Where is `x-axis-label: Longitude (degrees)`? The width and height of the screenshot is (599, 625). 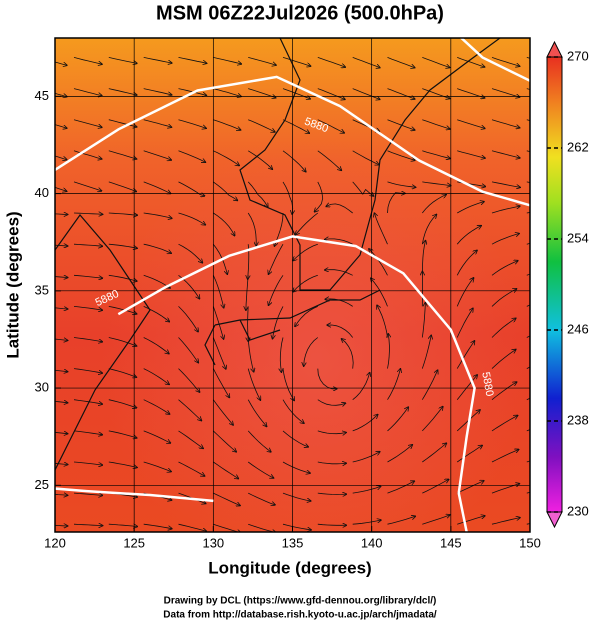
x-axis-label: Longitude (degrees) is located at coordinates (289, 567).